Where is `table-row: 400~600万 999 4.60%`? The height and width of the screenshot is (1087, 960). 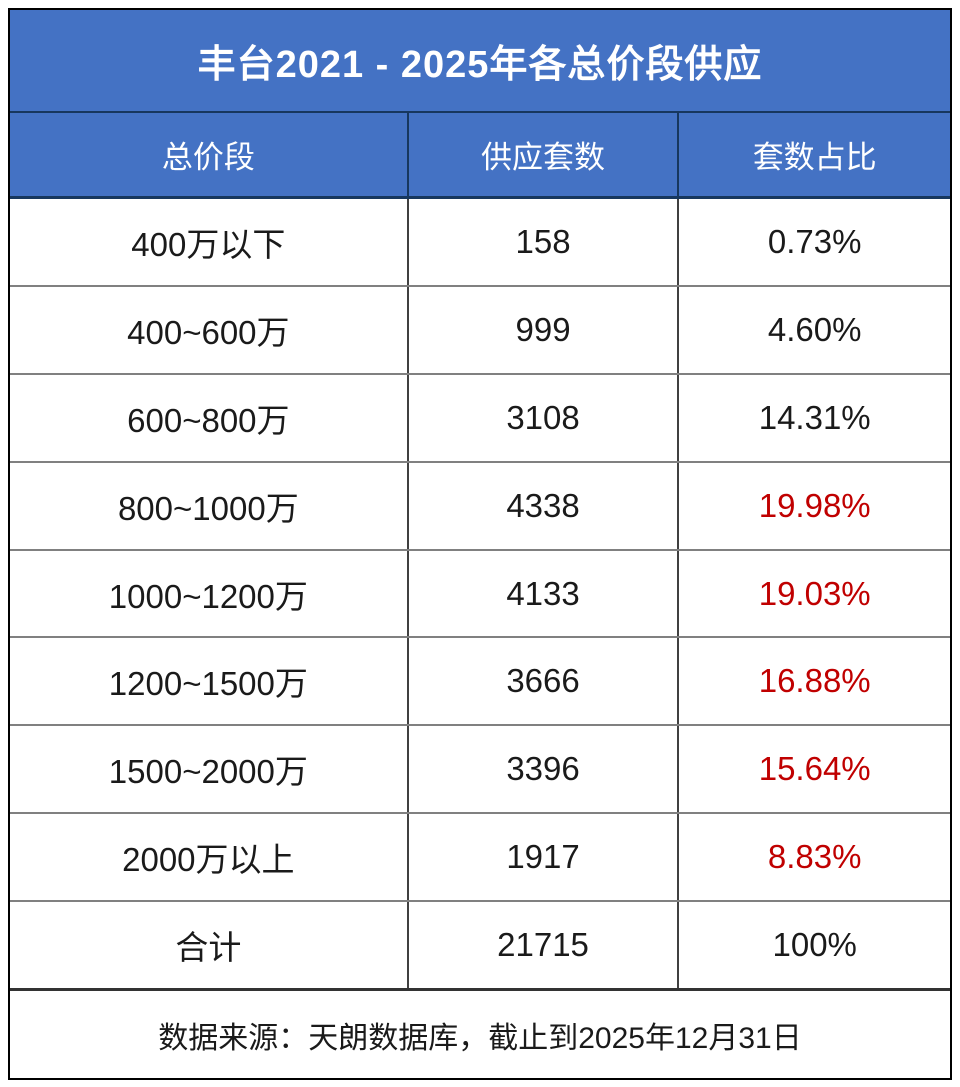 table-row: 400~600万 999 4.60% is located at coordinates (480, 328).